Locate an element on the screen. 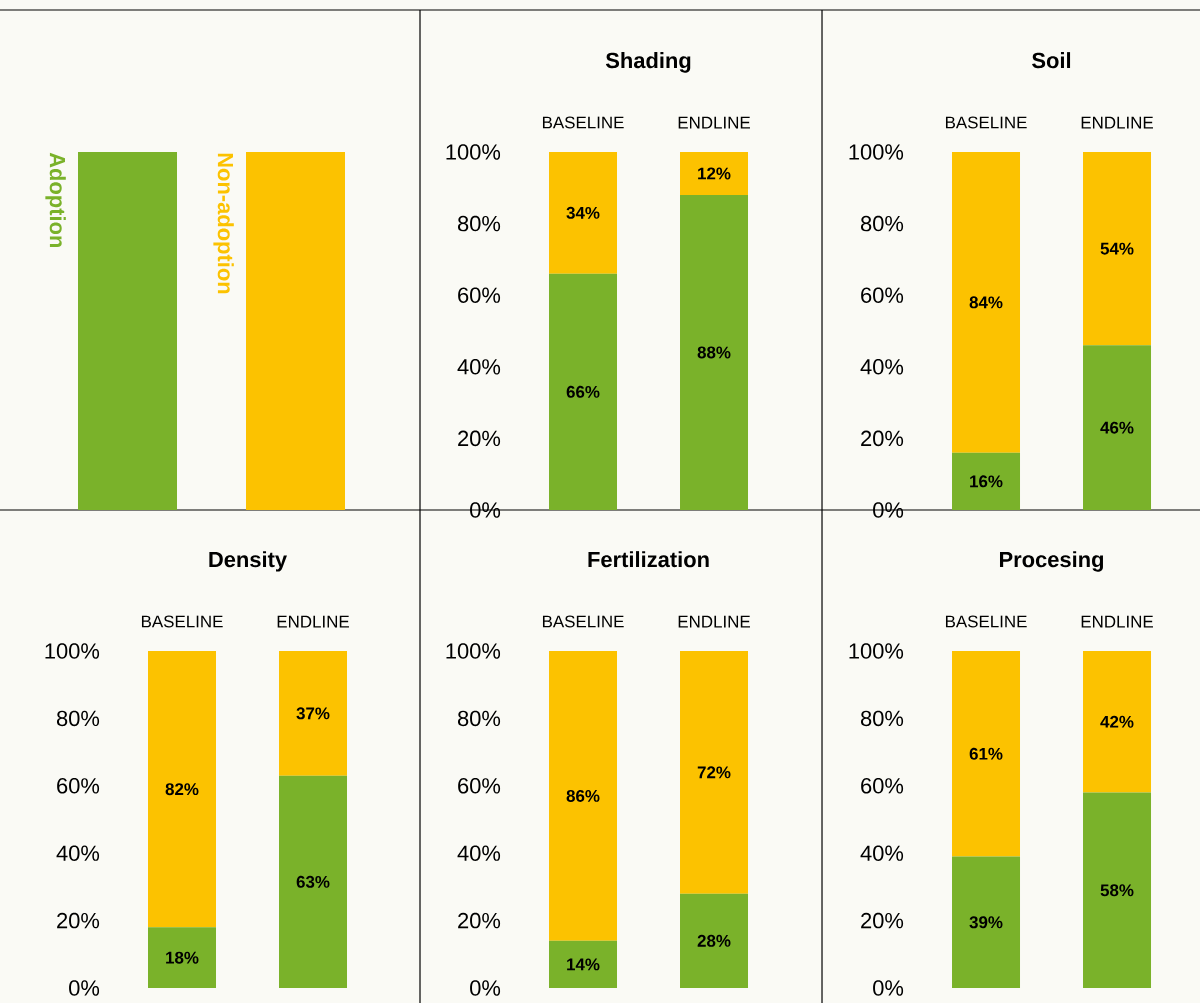  data-label: 37% is located at coordinates (313, 713).